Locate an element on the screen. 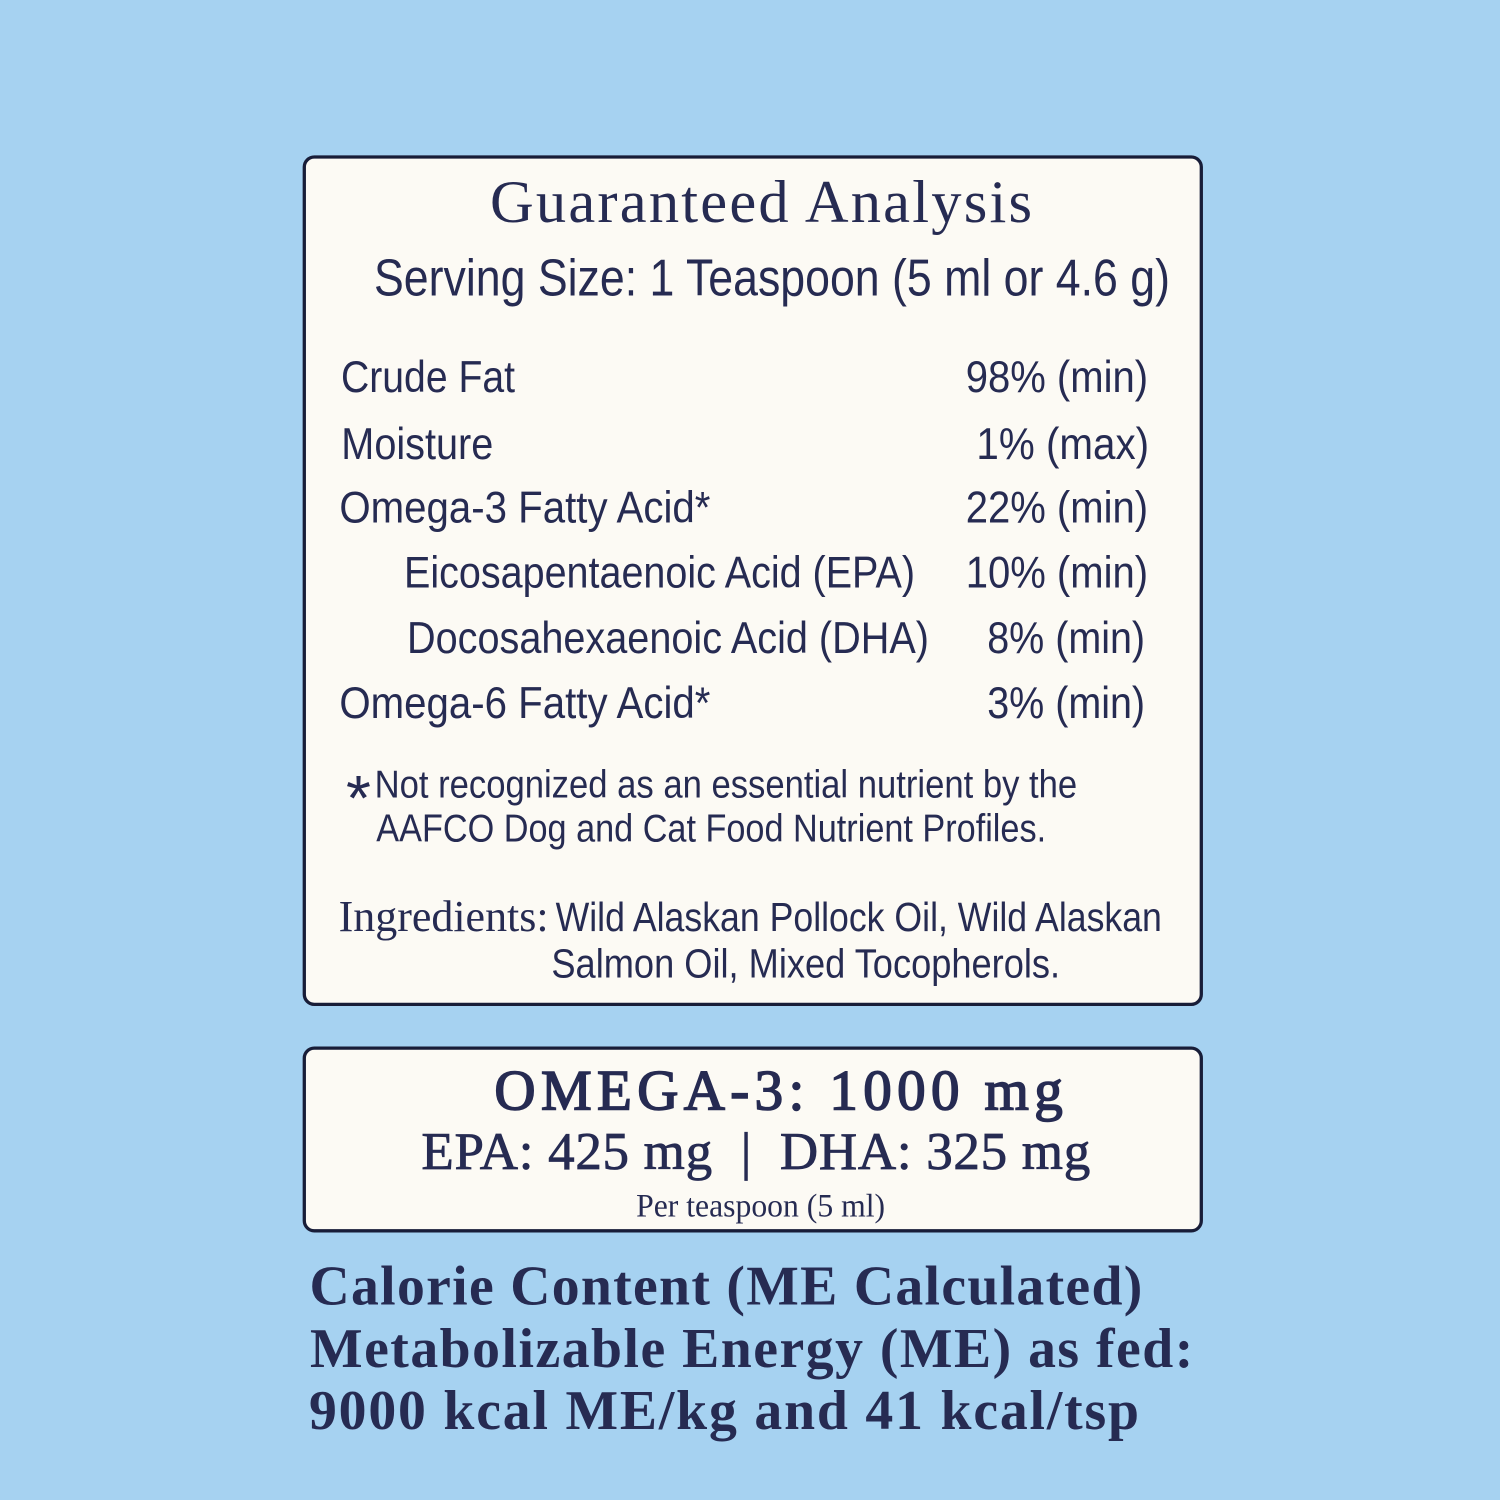 The width and height of the screenshot is (1500, 1500). svg-text: Moisture is located at coordinates (417, 444).